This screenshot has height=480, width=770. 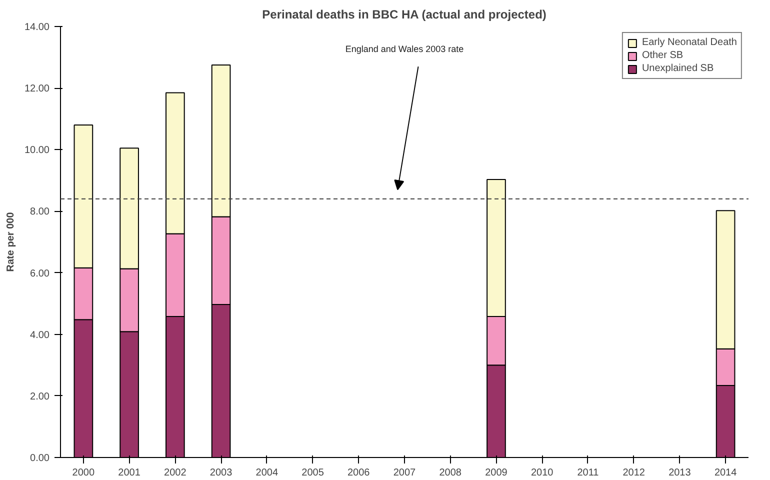 What do you see at coordinates (40, 335) in the screenshot?
I see `y-tick-label: 4.00` at bounding box center [40, 335].